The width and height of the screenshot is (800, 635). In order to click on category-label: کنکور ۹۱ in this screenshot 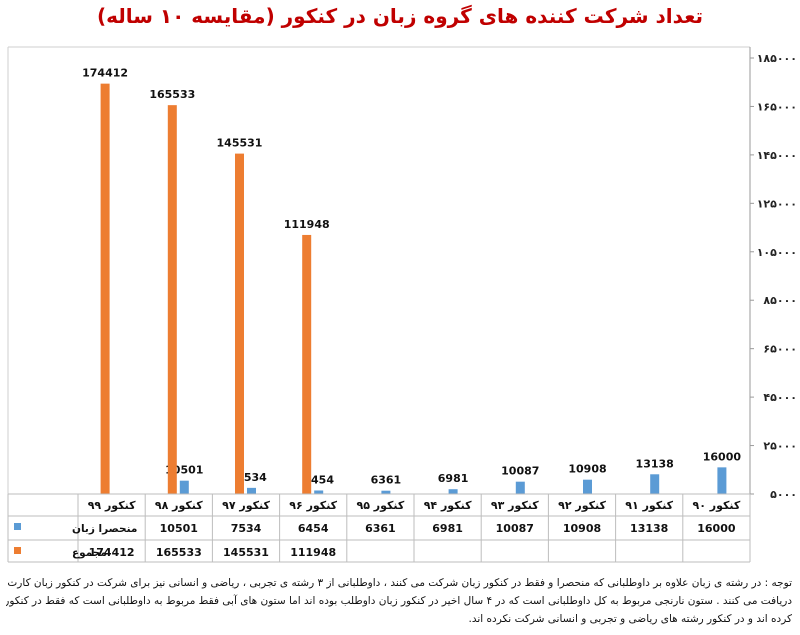, I will do `click(649, 505)`.